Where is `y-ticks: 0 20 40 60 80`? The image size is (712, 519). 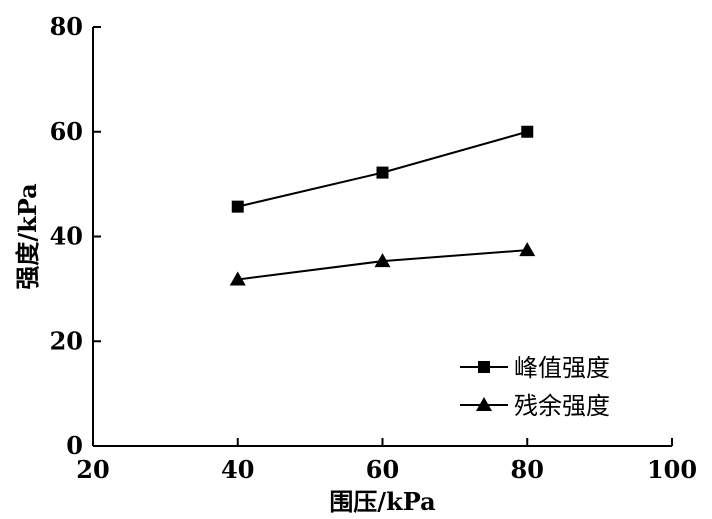
y-ticks: 0 20 40 60 80 is located at coordinates (75, 236).